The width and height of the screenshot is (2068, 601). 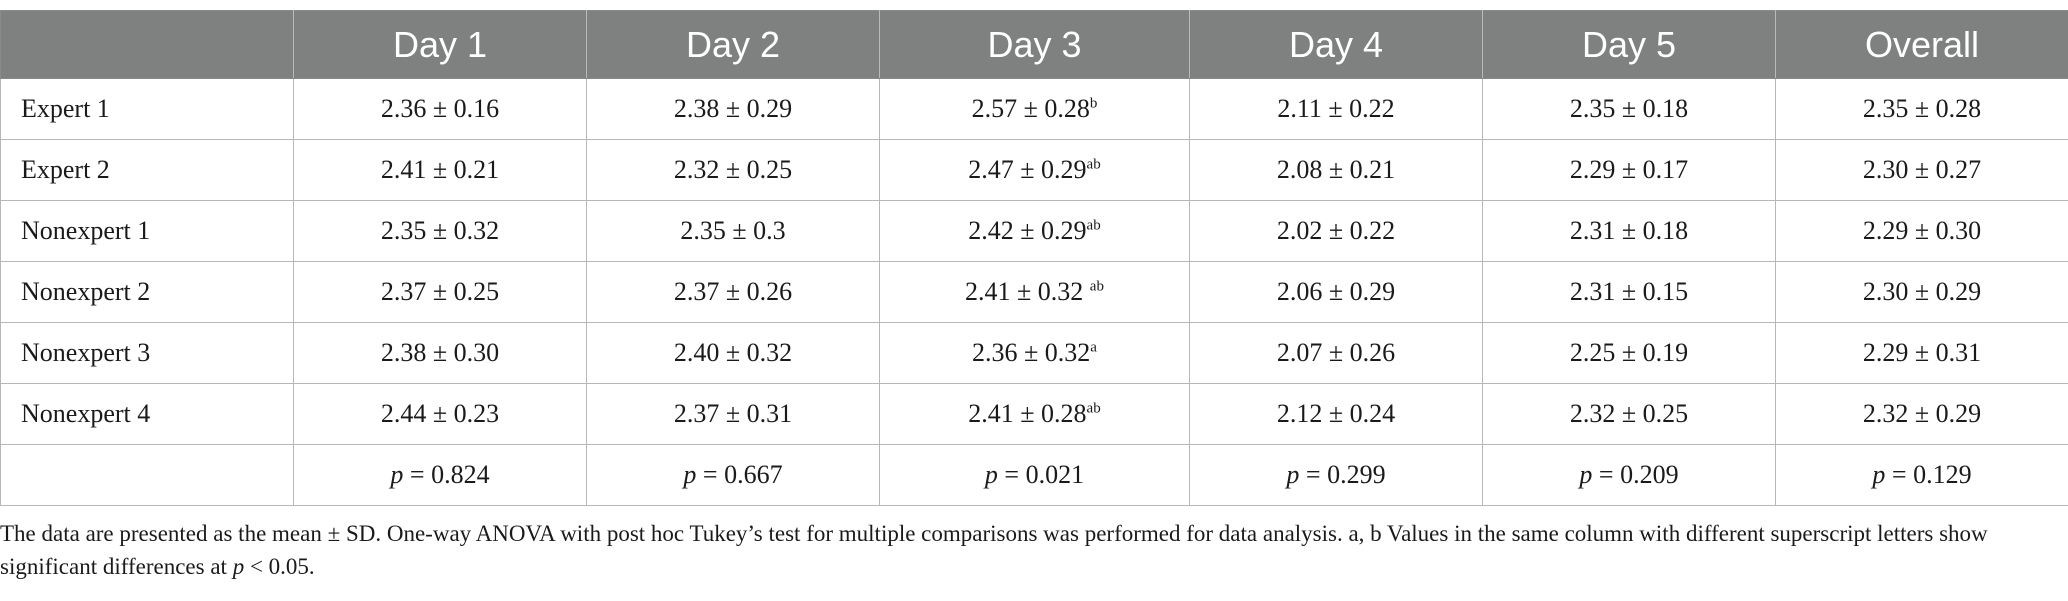 I want to click on table-cell: 2.36 ± 0.16, so click(x=440, y=109).